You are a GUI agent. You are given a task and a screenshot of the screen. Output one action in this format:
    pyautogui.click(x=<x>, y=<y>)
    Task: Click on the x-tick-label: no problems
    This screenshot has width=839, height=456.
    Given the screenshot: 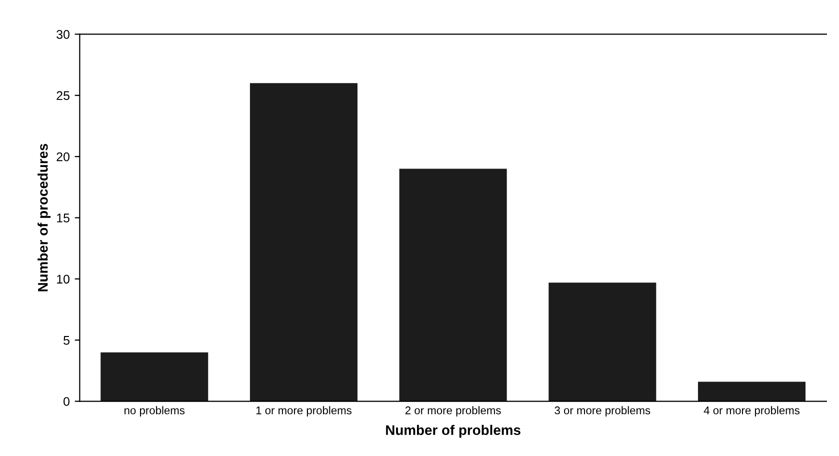 What is the action you would take?
    pyautogui.click(x=154, y=411)
    